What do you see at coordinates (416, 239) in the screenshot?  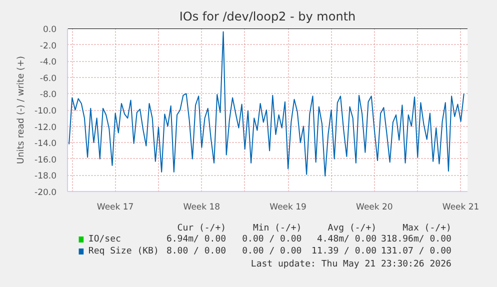 I see `text: 318.96m/ 0.00` at bounding box center [416, 239].